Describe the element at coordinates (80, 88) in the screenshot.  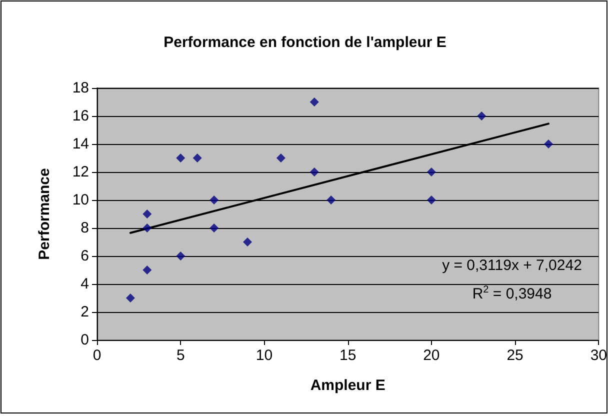
I see `y-tick-label: 18` at that location.